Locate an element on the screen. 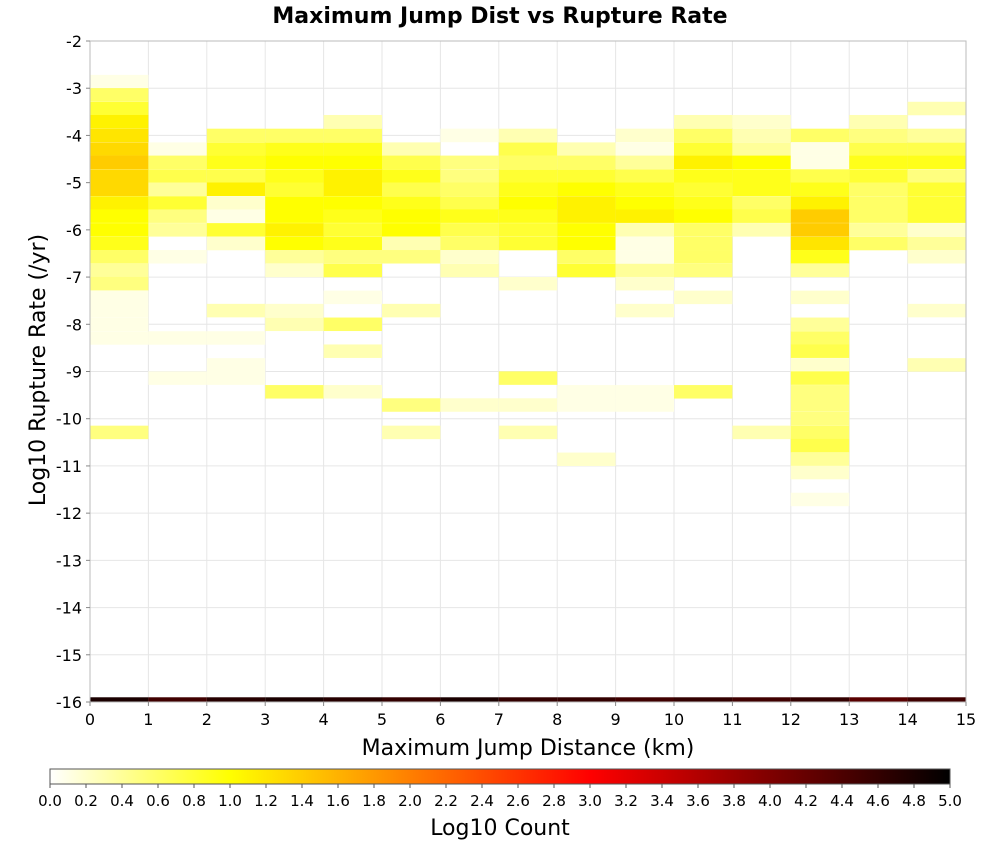  y-tick-label: -16 is located at coordinates (69, 702).